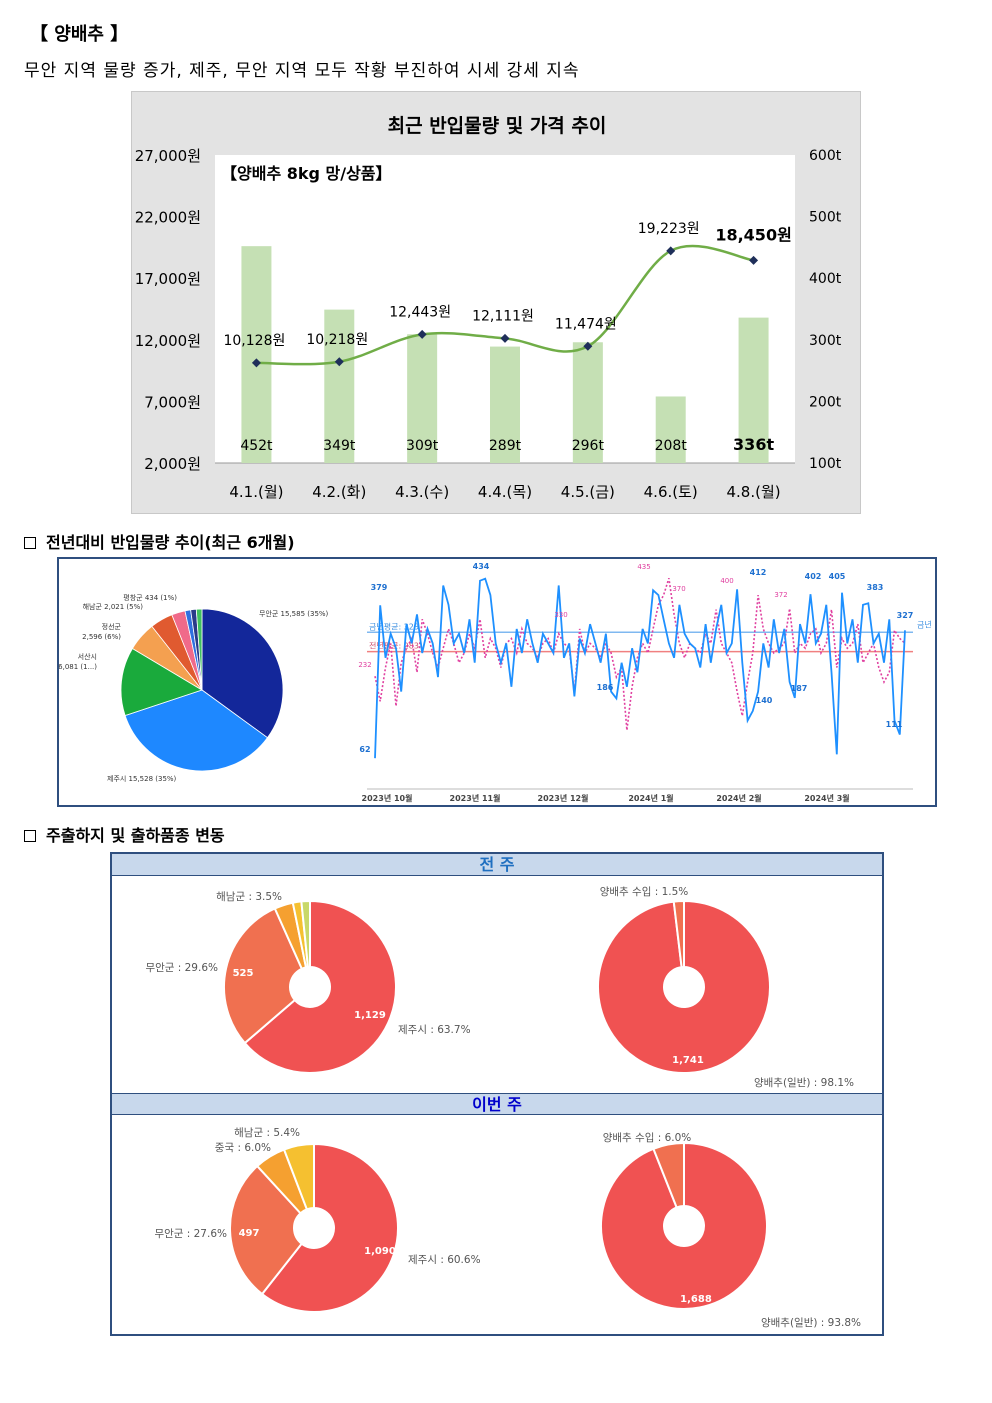 The width and height of the screenshot is (992, 1403). What do you see at coordinates (764, 700) in the screenshot?
I see `current-value-annotation: 140` at bounding box center [764, 700].